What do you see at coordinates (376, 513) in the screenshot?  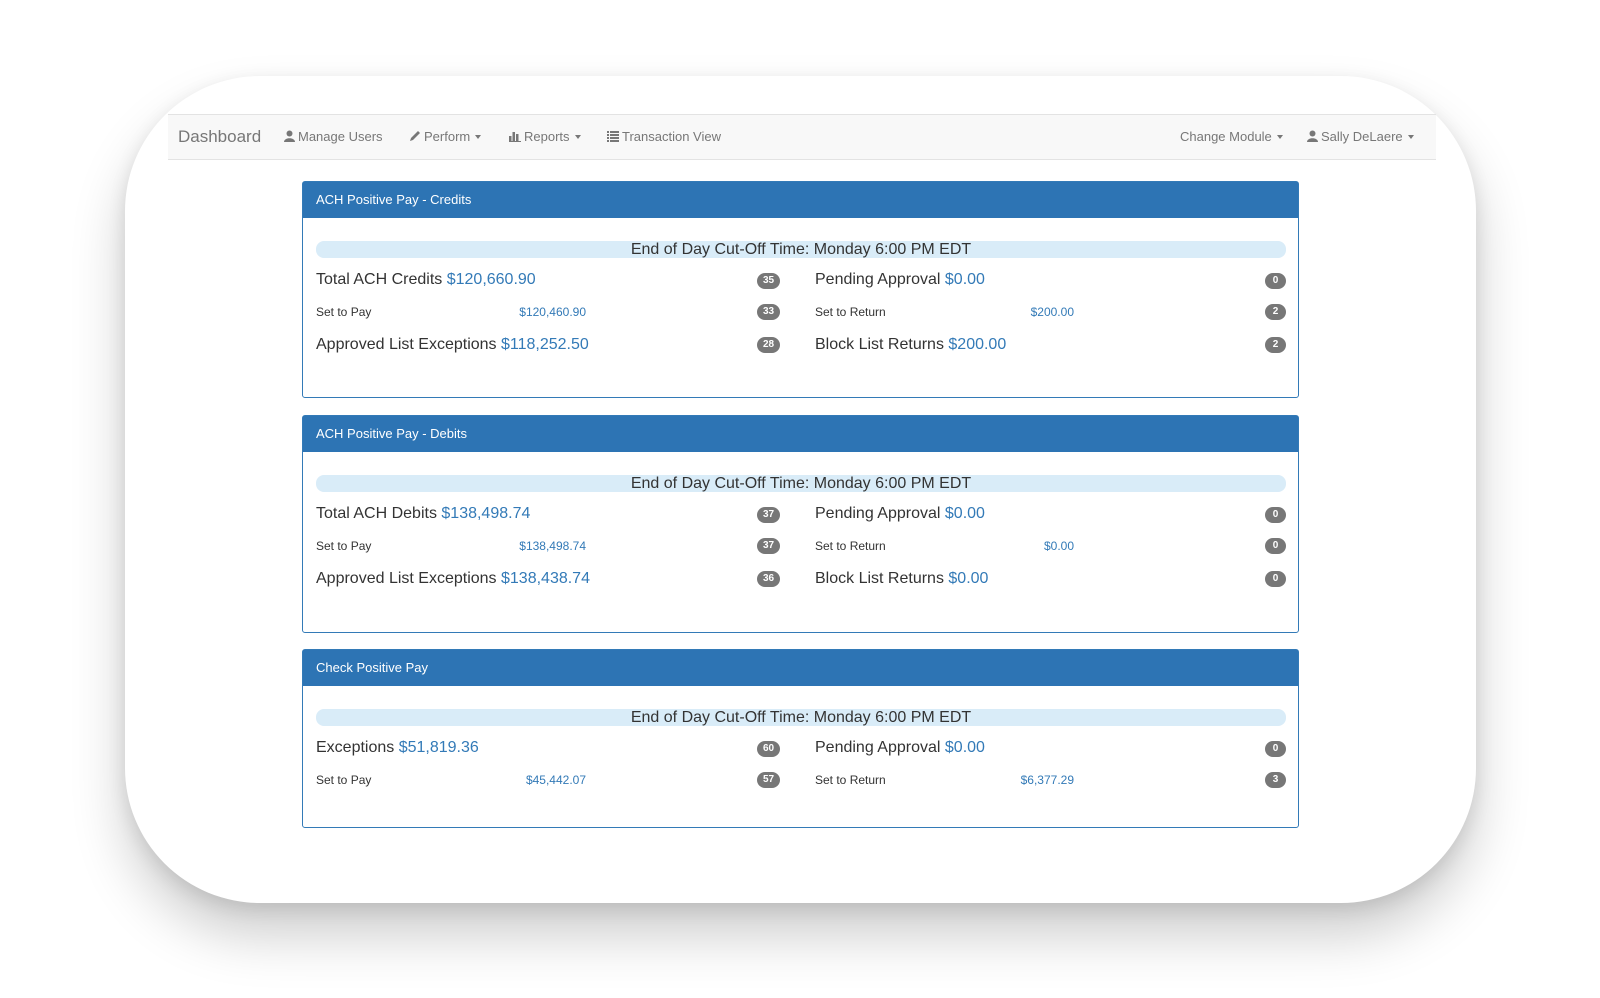 I see `row-label: Total ACH Debits` at bounding box center [376, 513].